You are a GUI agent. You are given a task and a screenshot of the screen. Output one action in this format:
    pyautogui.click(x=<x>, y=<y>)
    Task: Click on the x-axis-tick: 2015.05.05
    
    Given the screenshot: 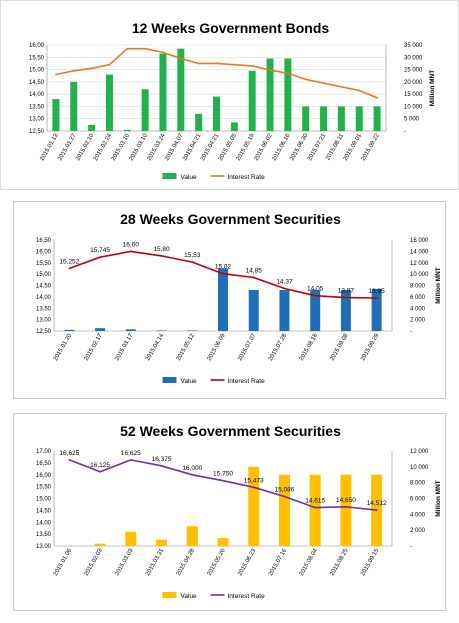 What is the action you would take?
    pyautogui.click(x=228, y=147)
    